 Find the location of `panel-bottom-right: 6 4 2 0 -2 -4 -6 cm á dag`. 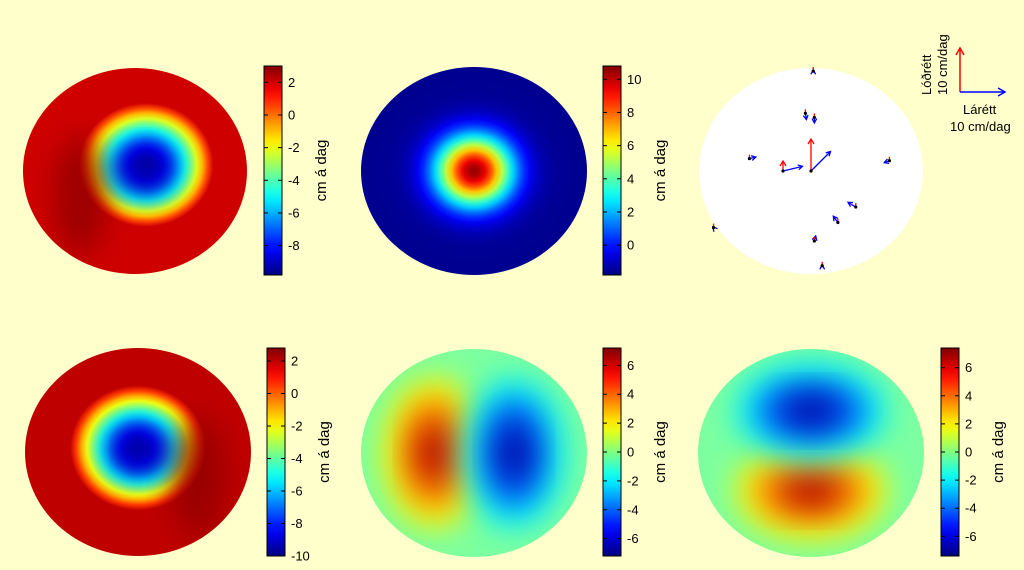

panel-bottom-right: 6 4 2 0 -2 -4 -6 cm á dag is located at coordinates (852, 452).